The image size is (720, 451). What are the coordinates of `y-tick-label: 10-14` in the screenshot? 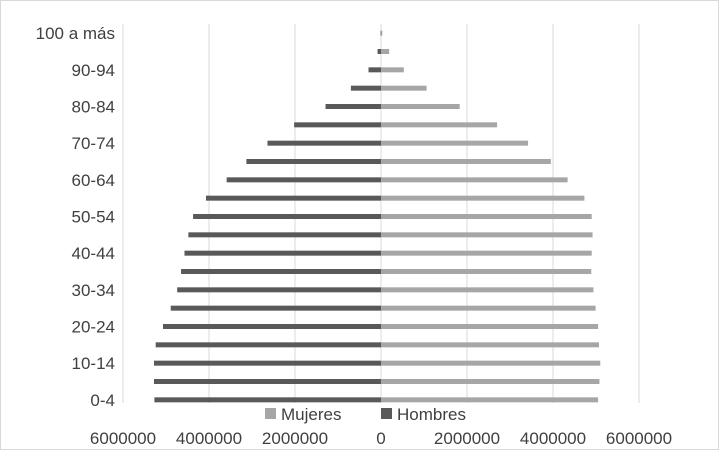 It's located at (93, 363).